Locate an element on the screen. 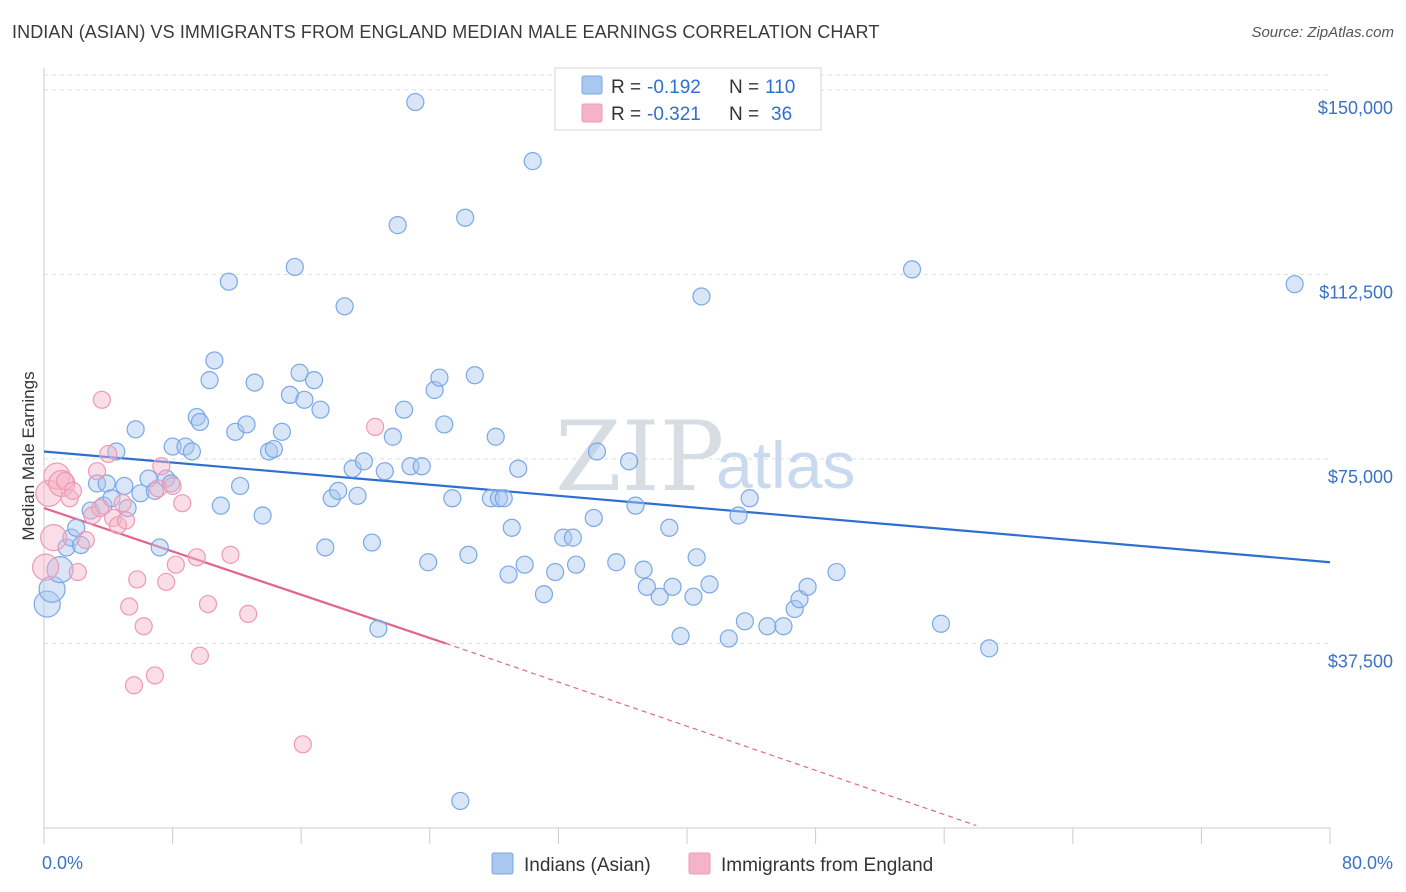 This screenshot has height=892, width=1406. y-tick-label-2: $112,500 is located at coordinates (1356, 292).